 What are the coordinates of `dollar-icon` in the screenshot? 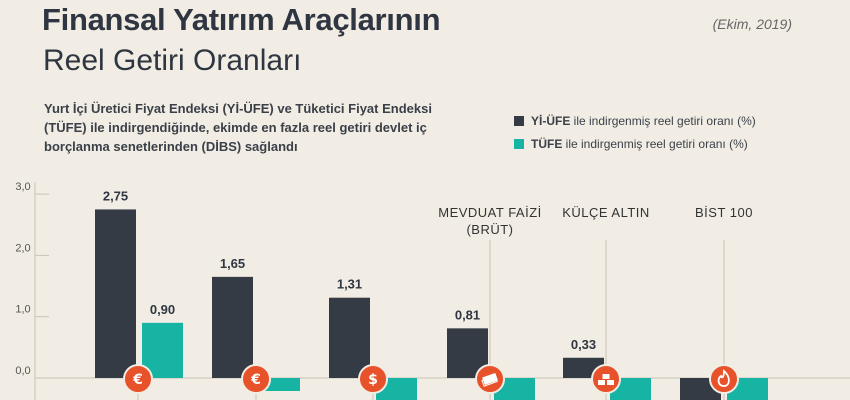 It's located at (373, 379).